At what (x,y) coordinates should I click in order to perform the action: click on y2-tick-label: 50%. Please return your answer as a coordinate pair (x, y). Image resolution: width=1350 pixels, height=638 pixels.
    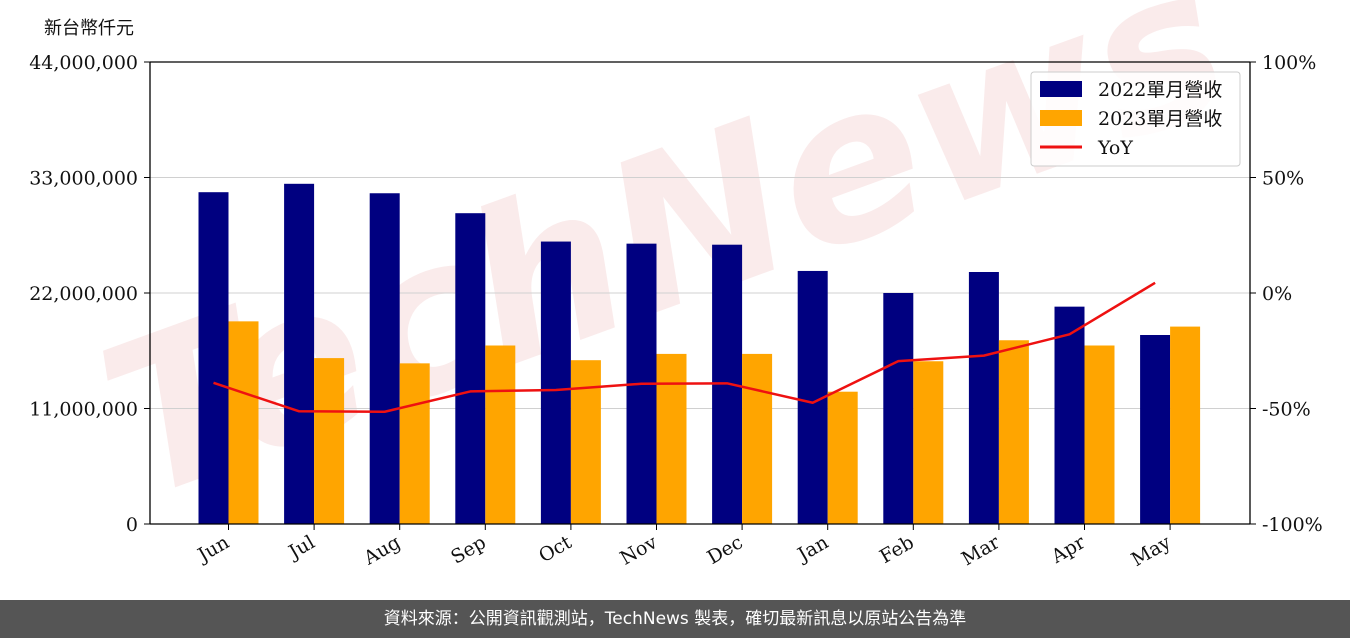
    Looking at the image, I should click on (1283, 179).